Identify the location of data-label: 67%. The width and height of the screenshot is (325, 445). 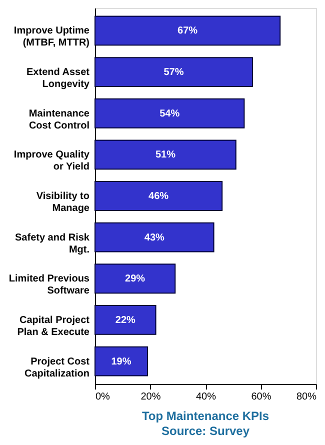
(188, 31).